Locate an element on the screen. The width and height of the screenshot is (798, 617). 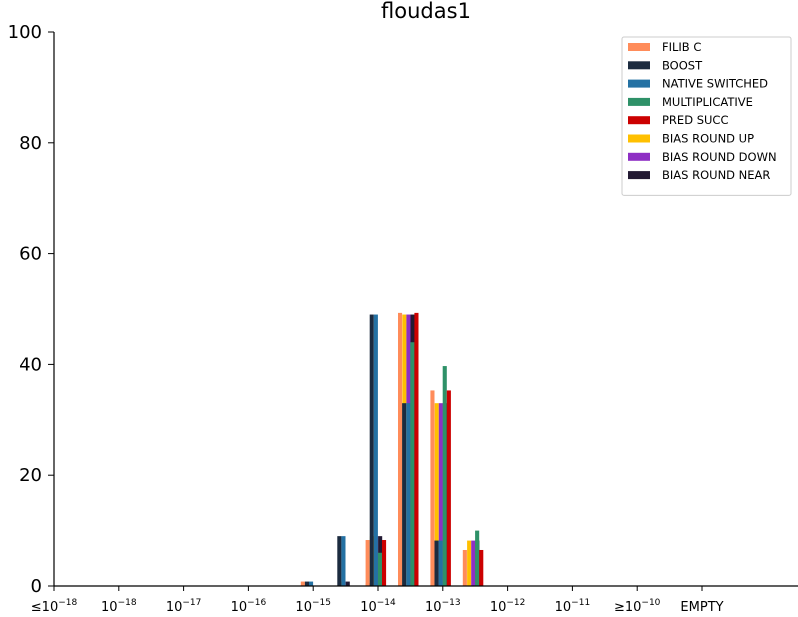
legend-swatch-bias-round-down is located at coordinates (639, 156).